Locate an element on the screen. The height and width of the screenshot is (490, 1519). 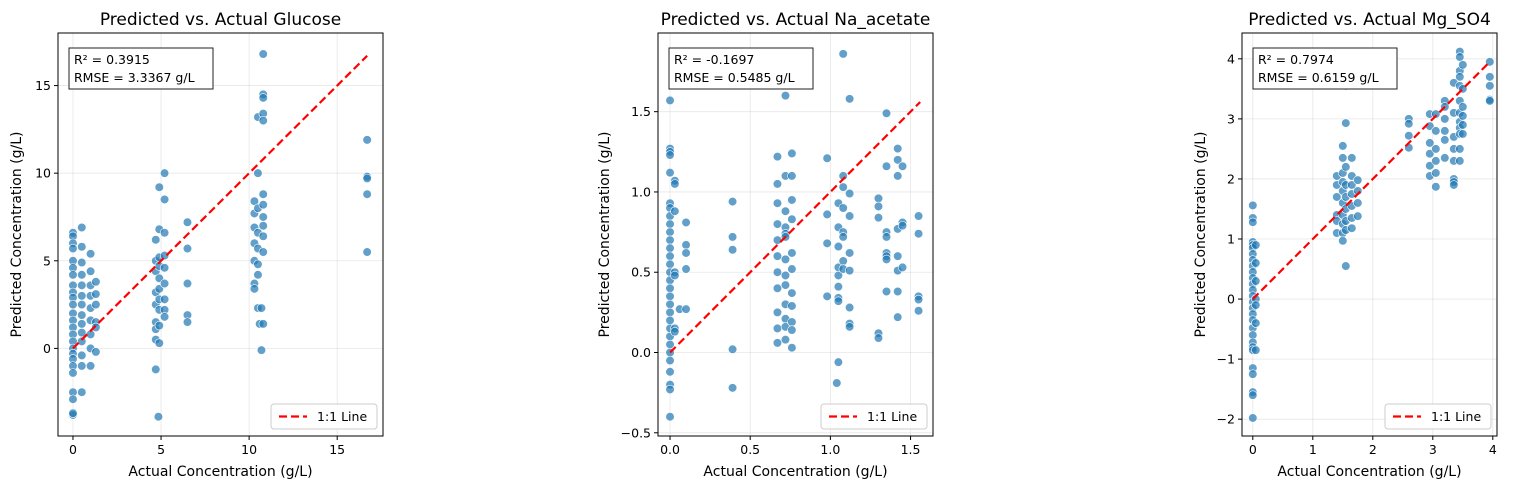
y-tick-label: 4 is located at coordinates (1231, 58).